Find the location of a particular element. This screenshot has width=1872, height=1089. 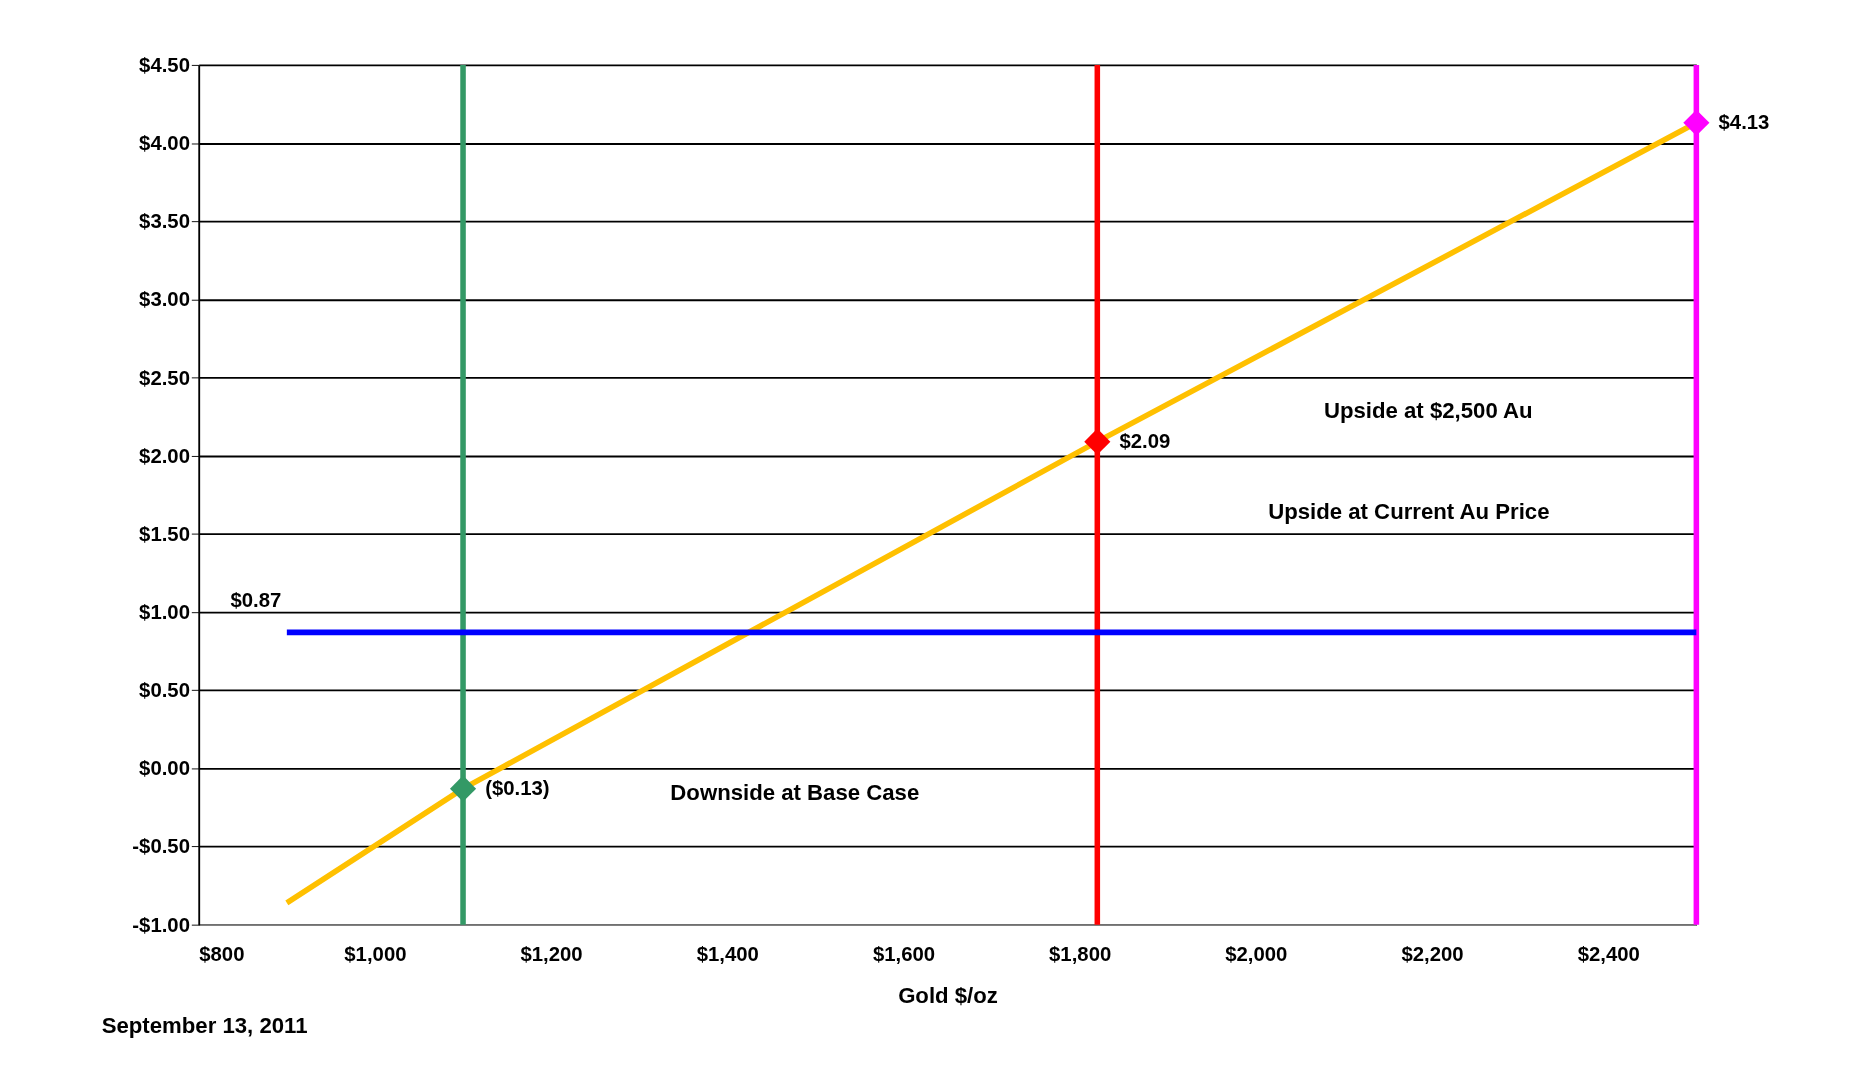

y-tick-label: -$1.00 is located at coordinates (161, 924).